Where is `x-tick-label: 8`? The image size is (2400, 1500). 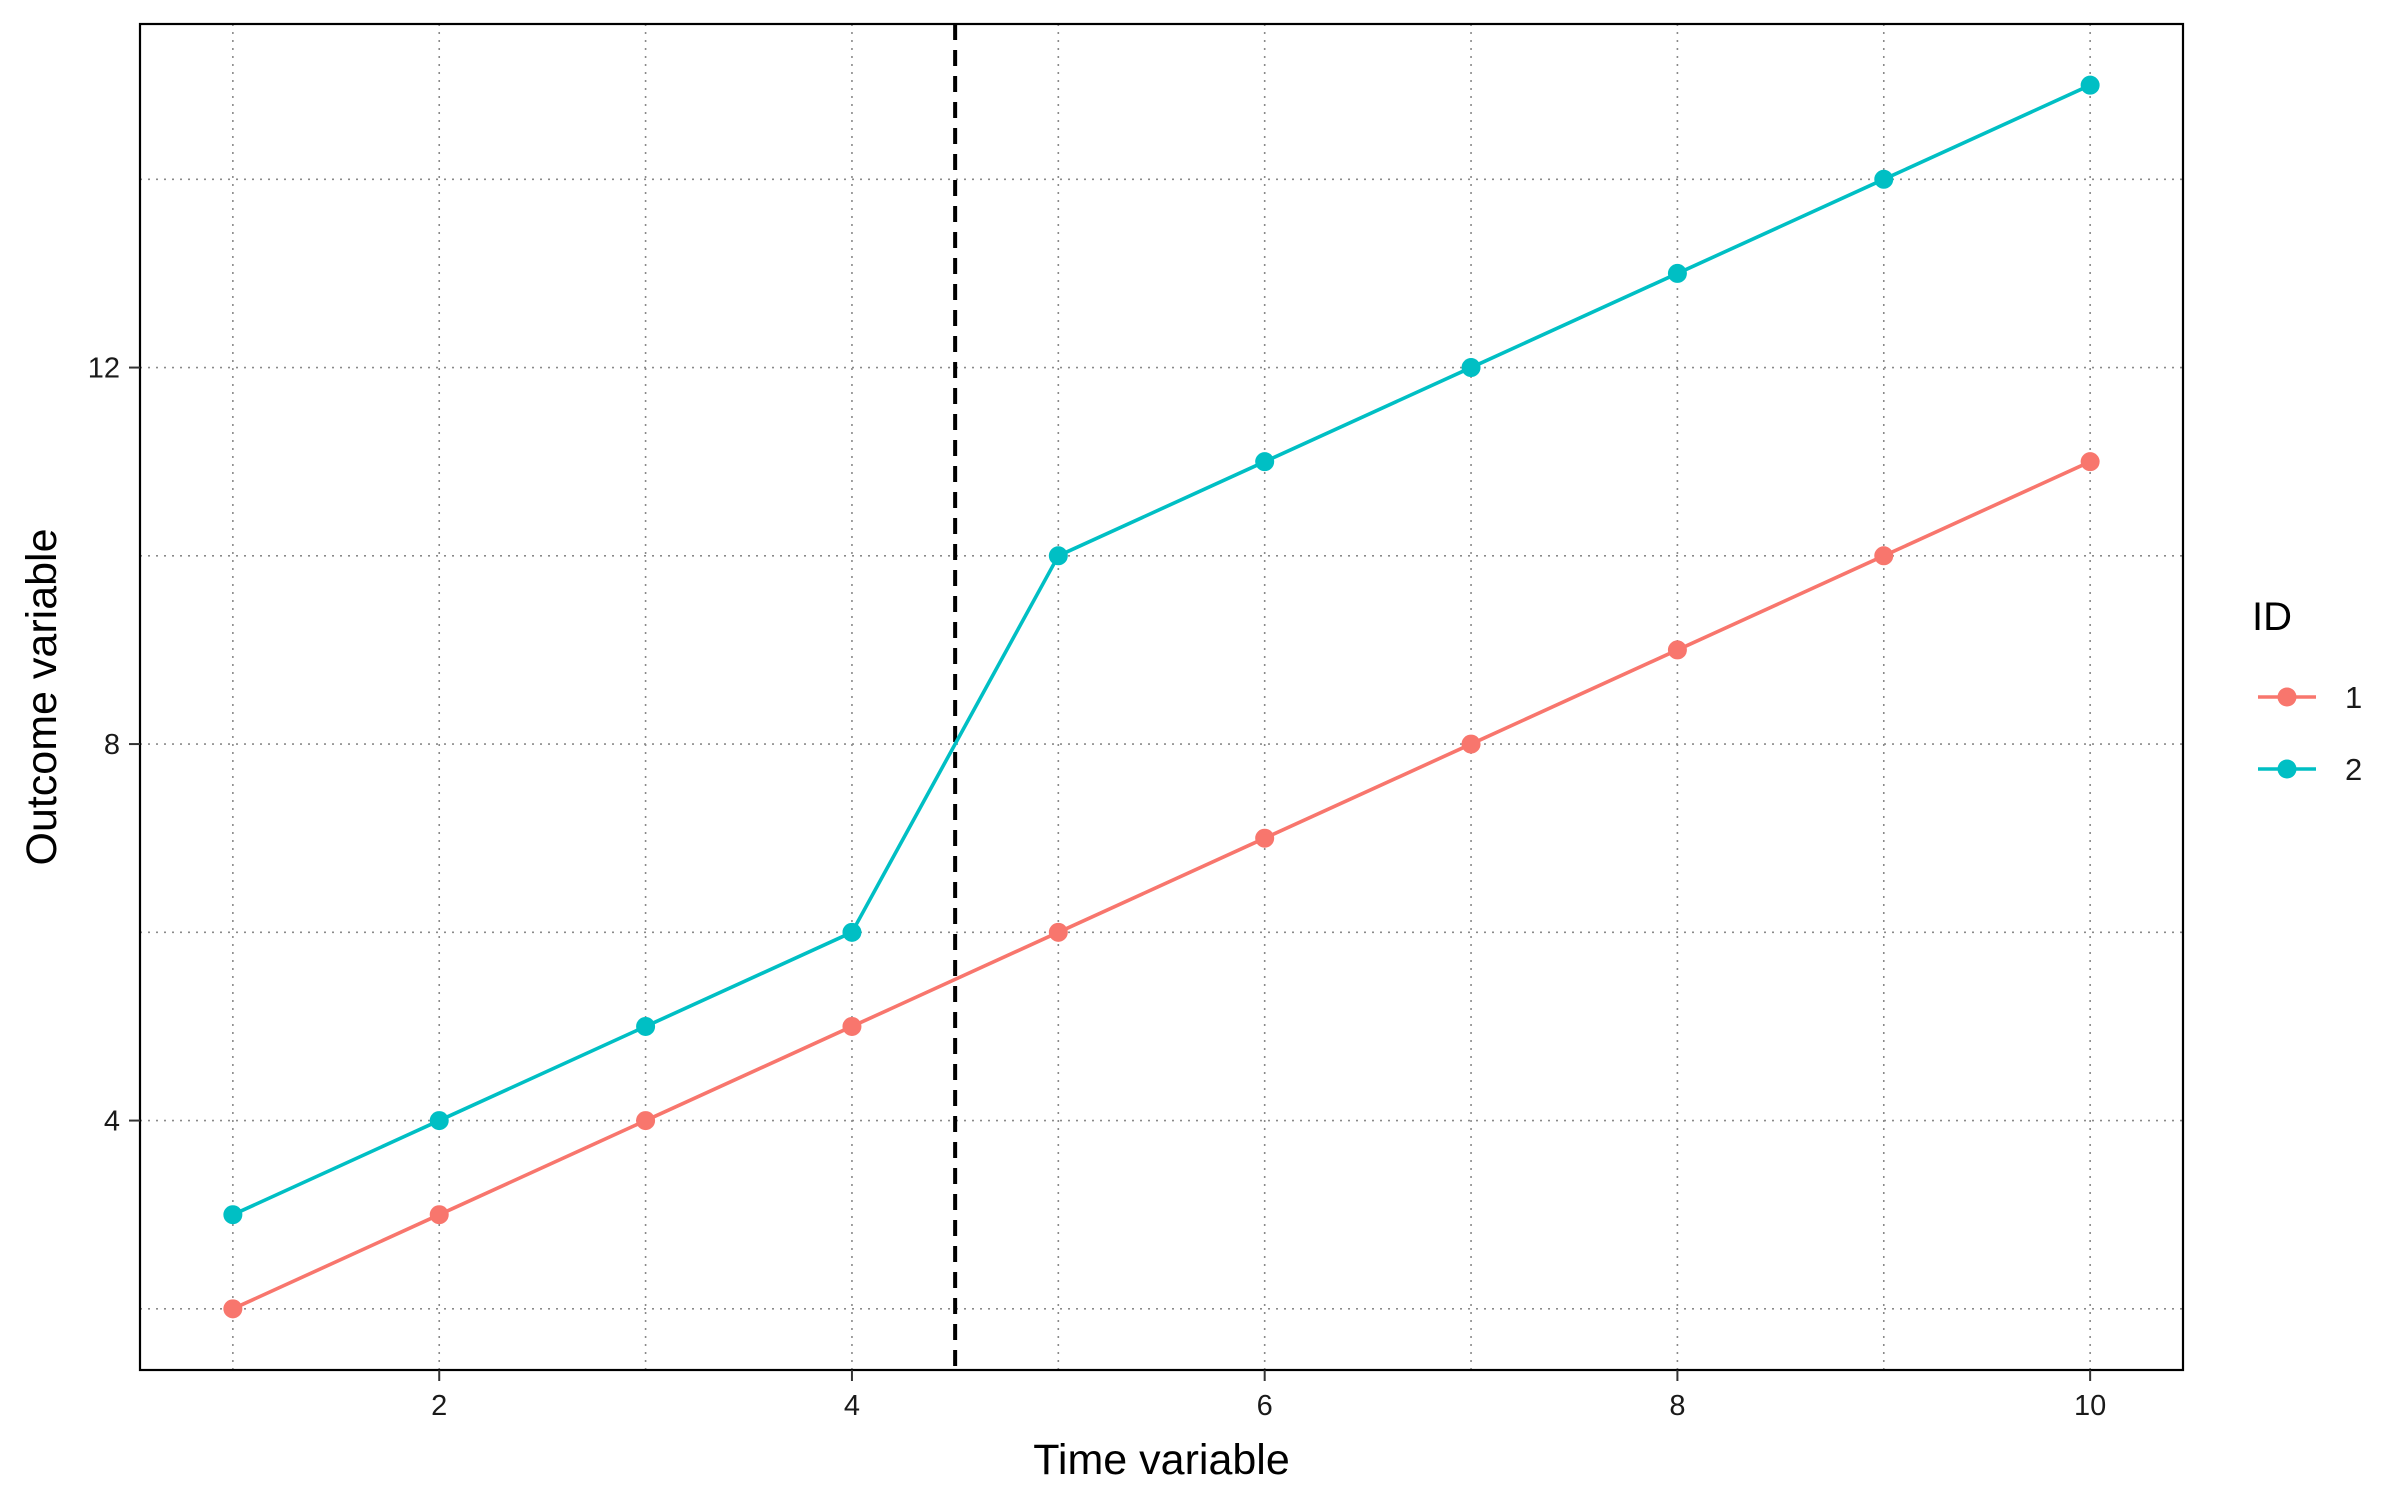 x-tick-label: 8 is located at coordinates (1677, 1406).